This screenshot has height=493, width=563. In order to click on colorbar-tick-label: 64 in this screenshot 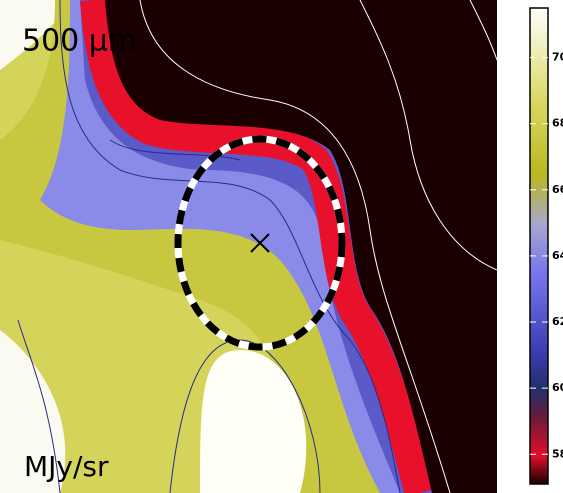, I will do `click(557, 255)`.